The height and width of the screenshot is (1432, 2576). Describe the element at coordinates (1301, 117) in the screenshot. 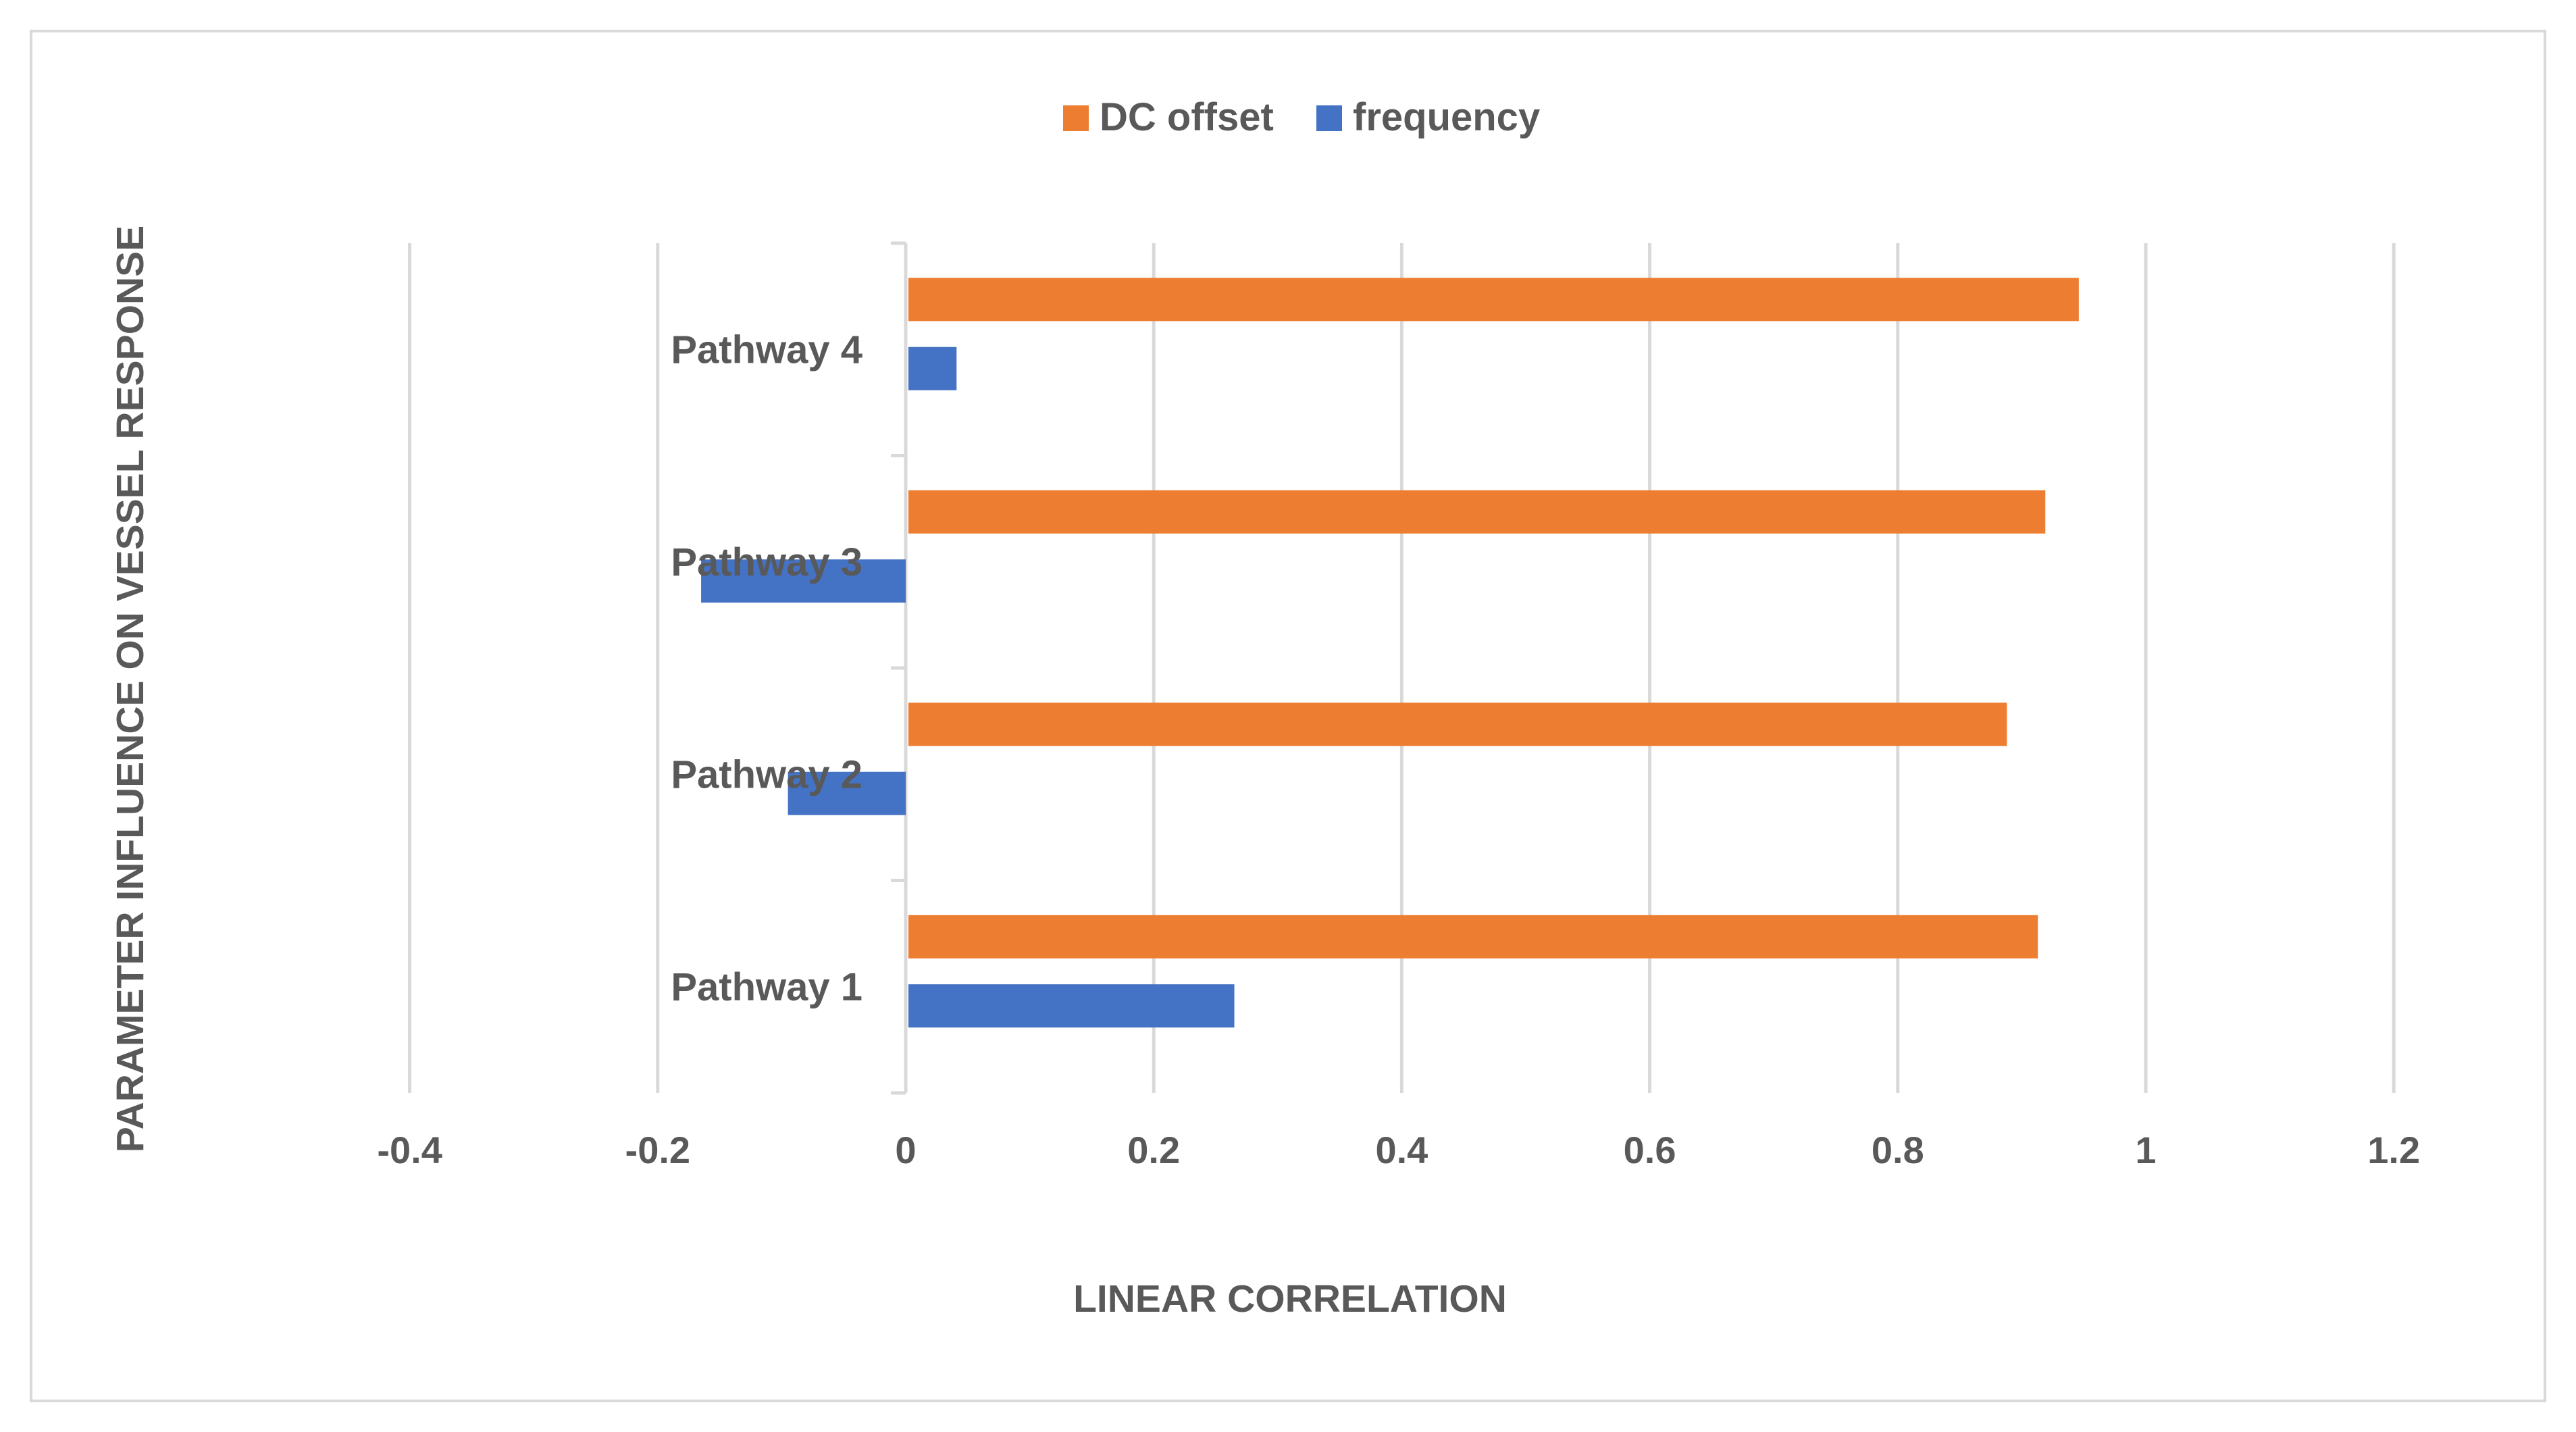

I see `legend: DC offset frequency` at that location.